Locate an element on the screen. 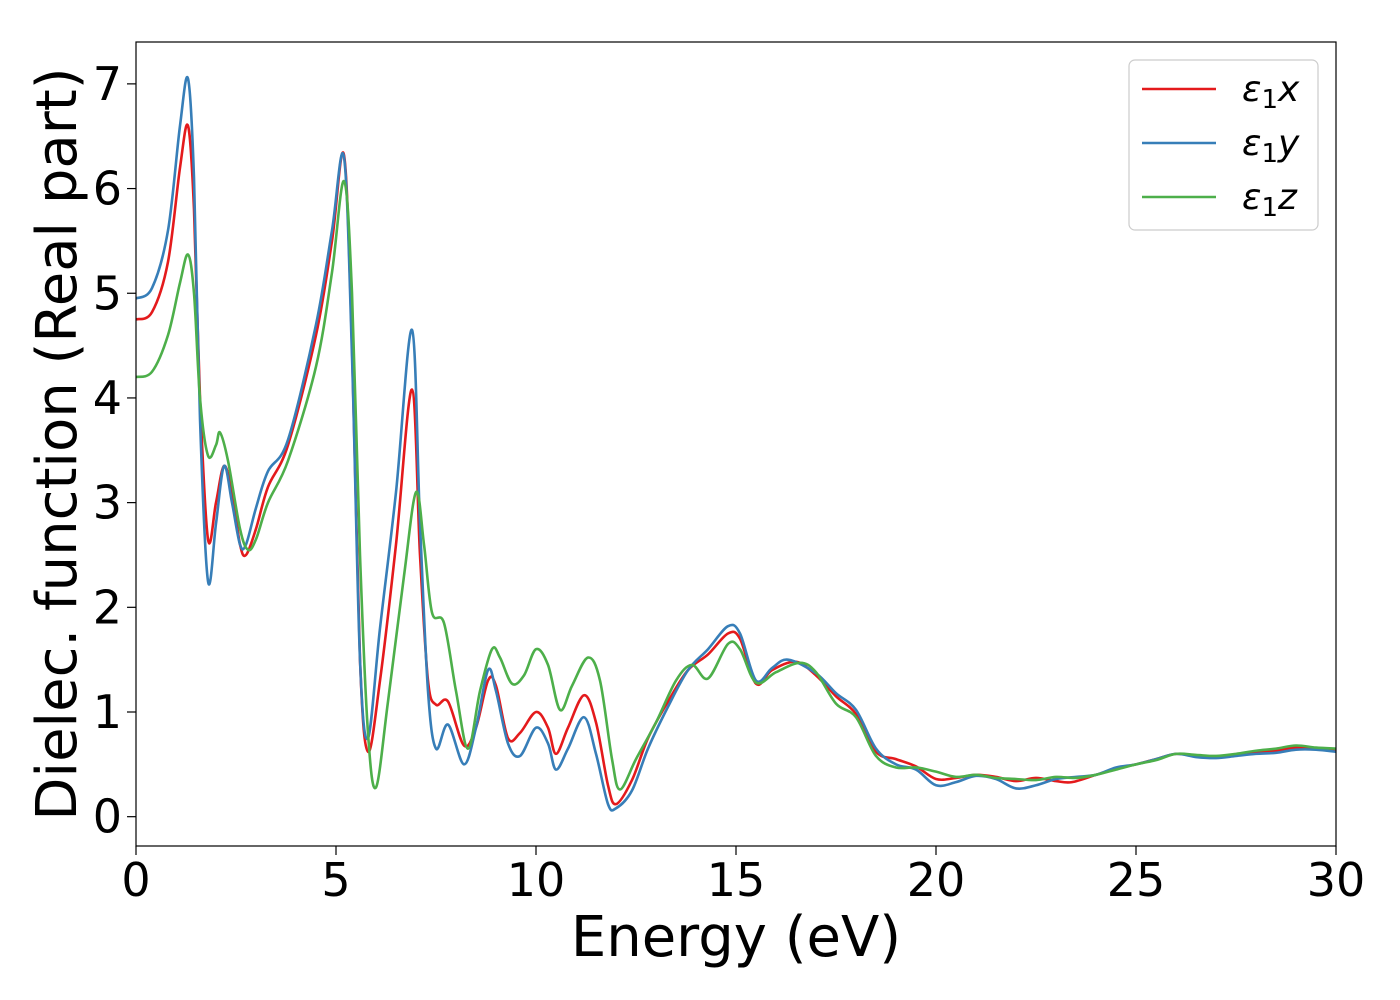  y-tick-label: 0 is located at coordinates (107, 817).